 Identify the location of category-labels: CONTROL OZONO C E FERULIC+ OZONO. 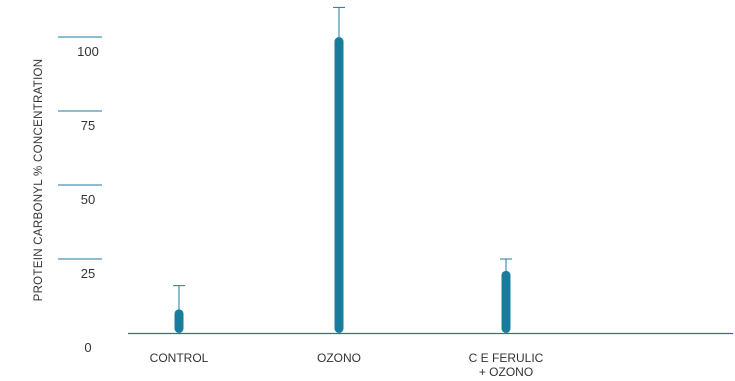
(347, 365).